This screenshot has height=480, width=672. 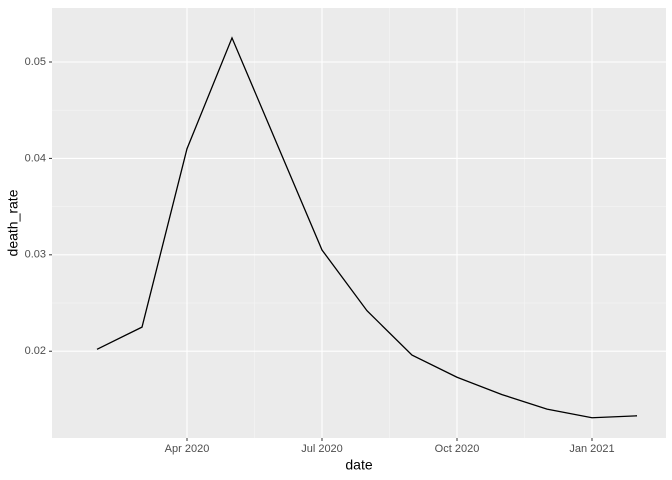 I want to click on y-axis-title: death_rate, so click(x=13, y=222).